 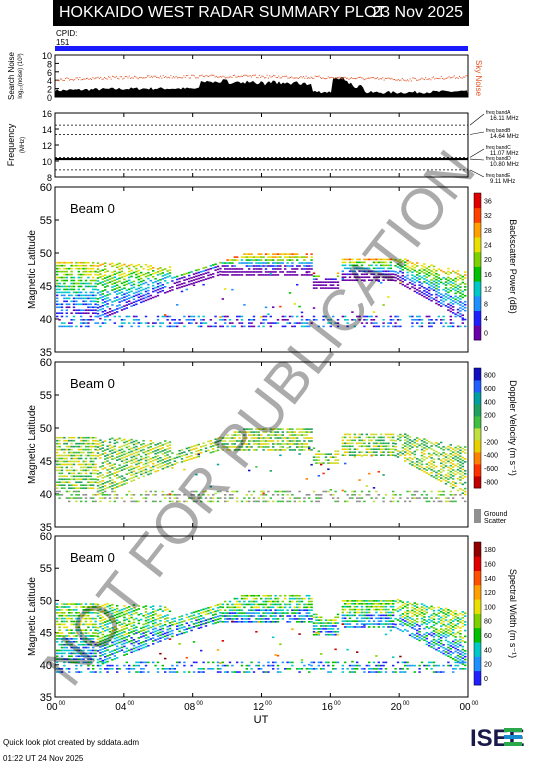 What do you see at coordinates (46, 287) in the screenshot?
I see `power-ytick-label: 45` at bounding box center [46, 287].